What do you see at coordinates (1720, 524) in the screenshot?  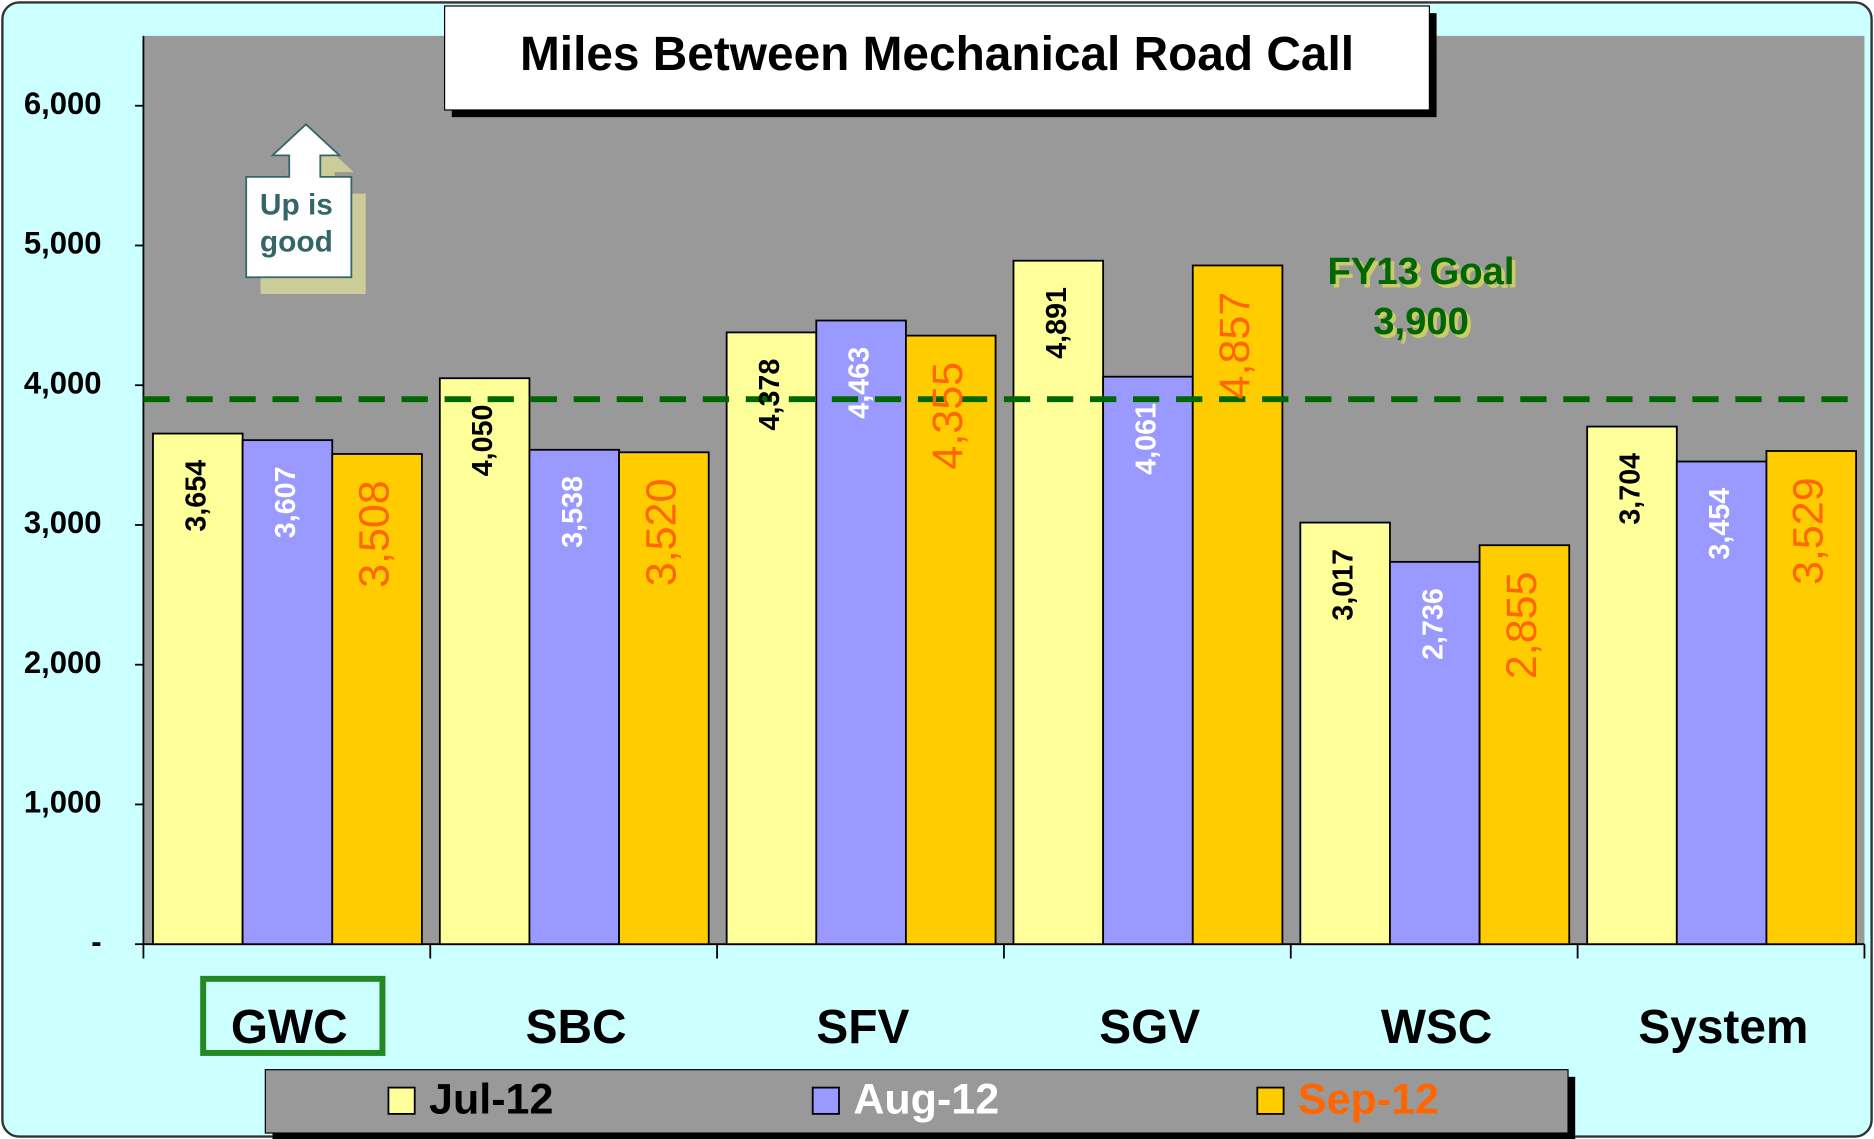 I see `data-label: 3,454` at bounding box center [1720, 524].